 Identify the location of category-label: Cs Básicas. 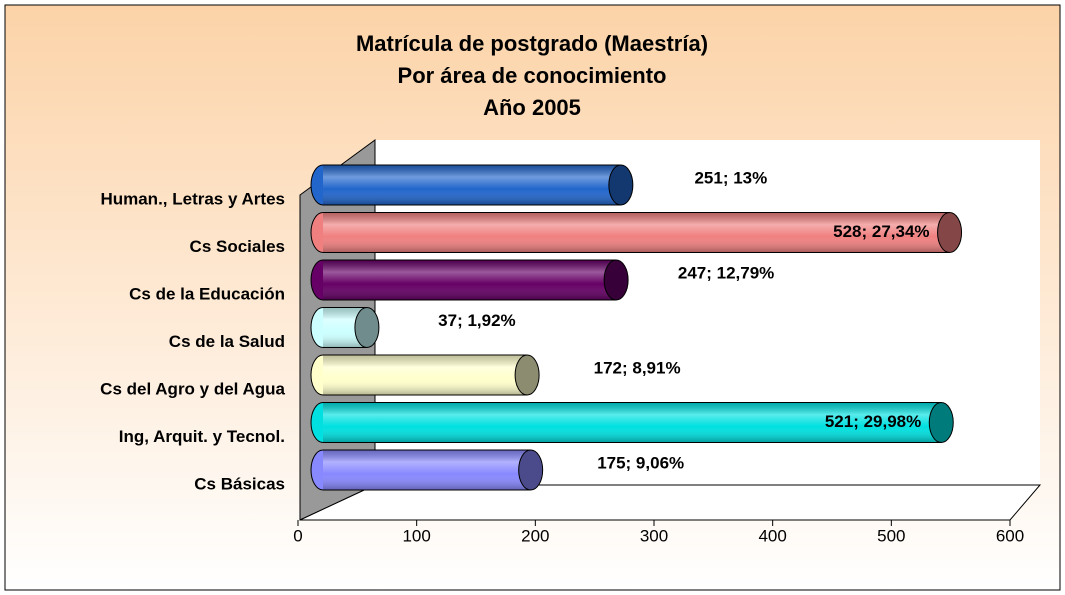
(239, 483).